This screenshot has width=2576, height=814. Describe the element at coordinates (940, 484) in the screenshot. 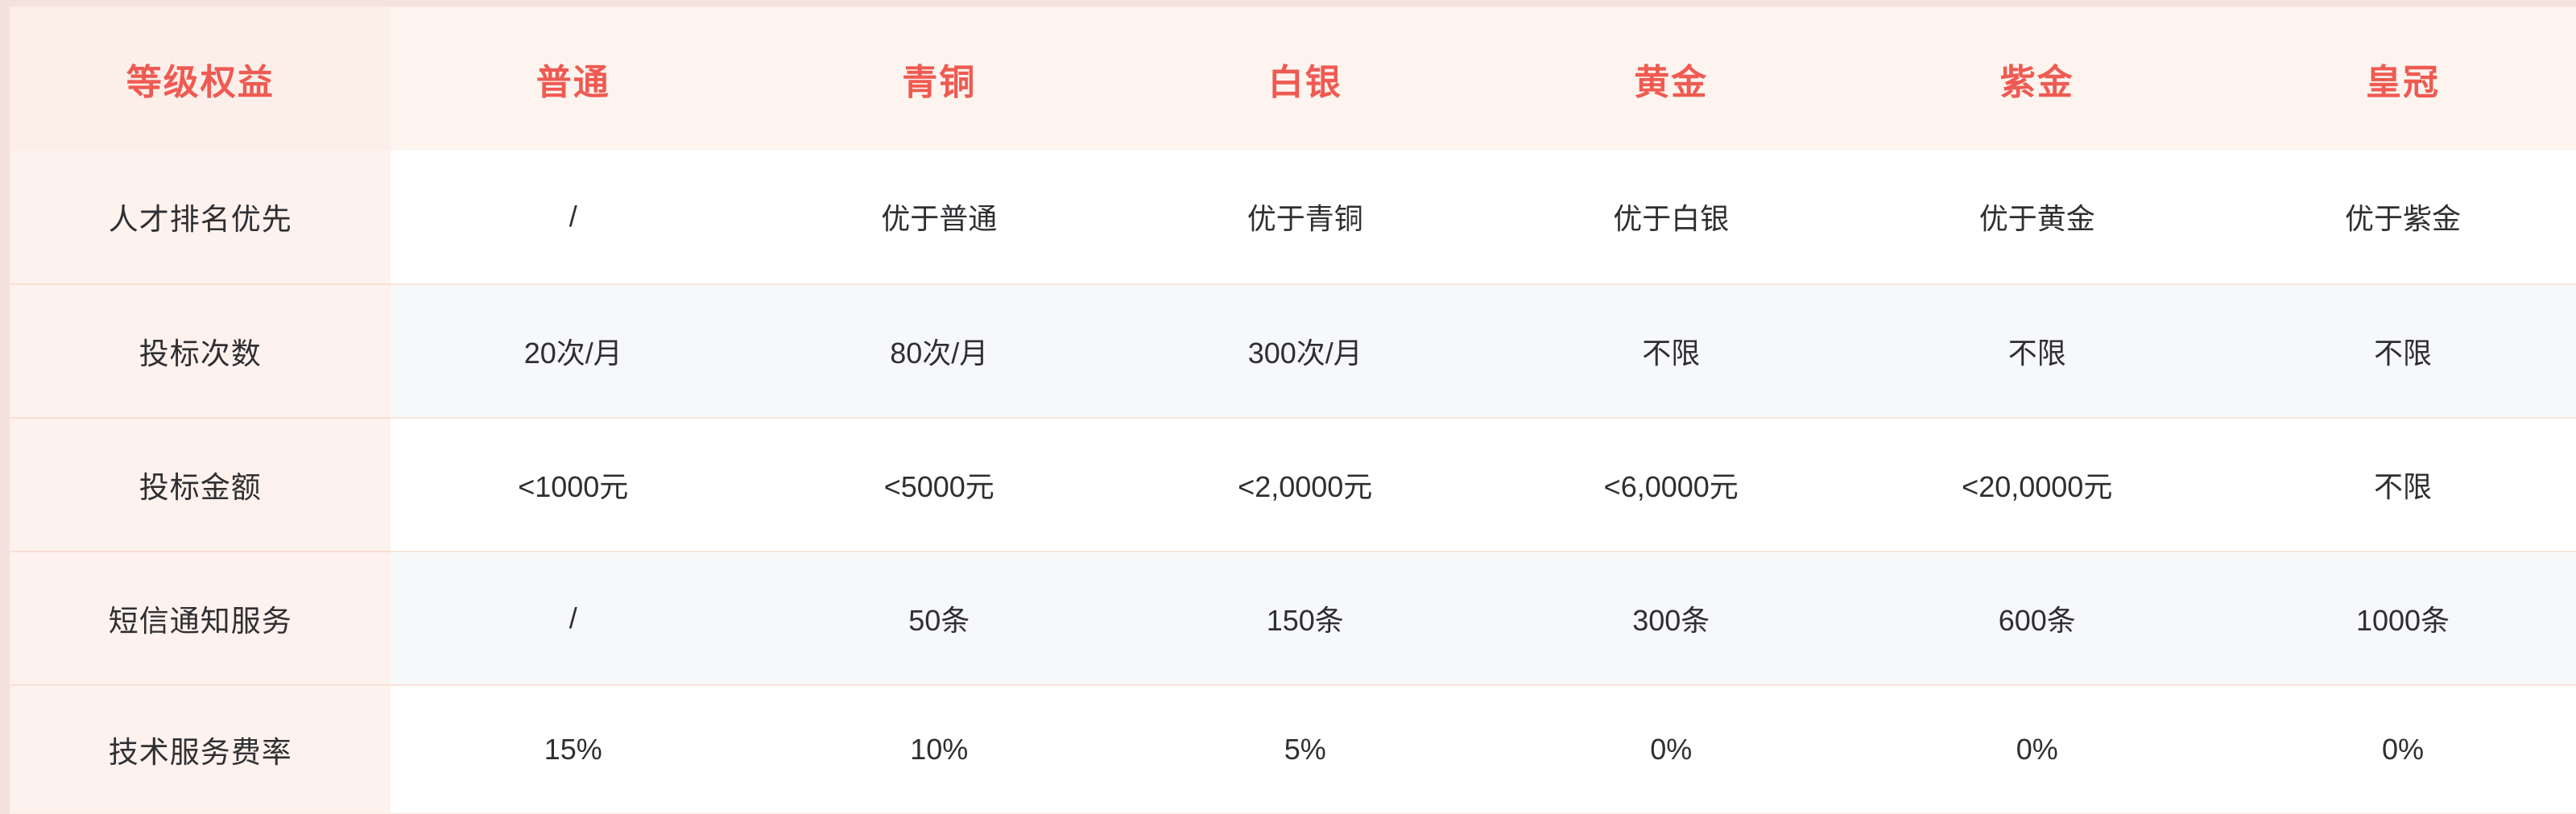

I see `table-cell: <5000元` at that location.